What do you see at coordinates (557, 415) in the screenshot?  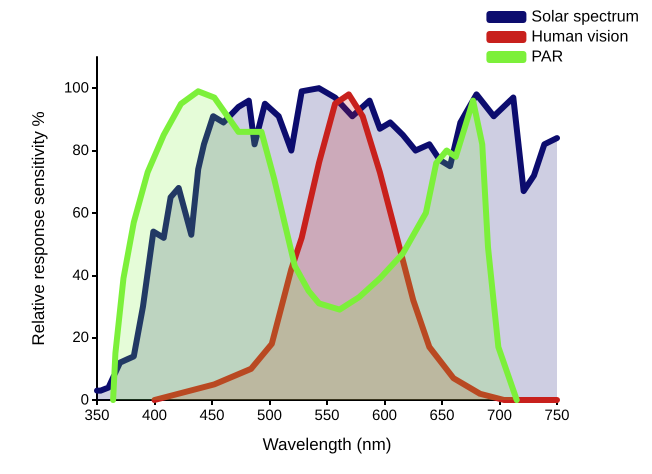 I see `x-tick-label: 750` at bounding box center [557, 415].